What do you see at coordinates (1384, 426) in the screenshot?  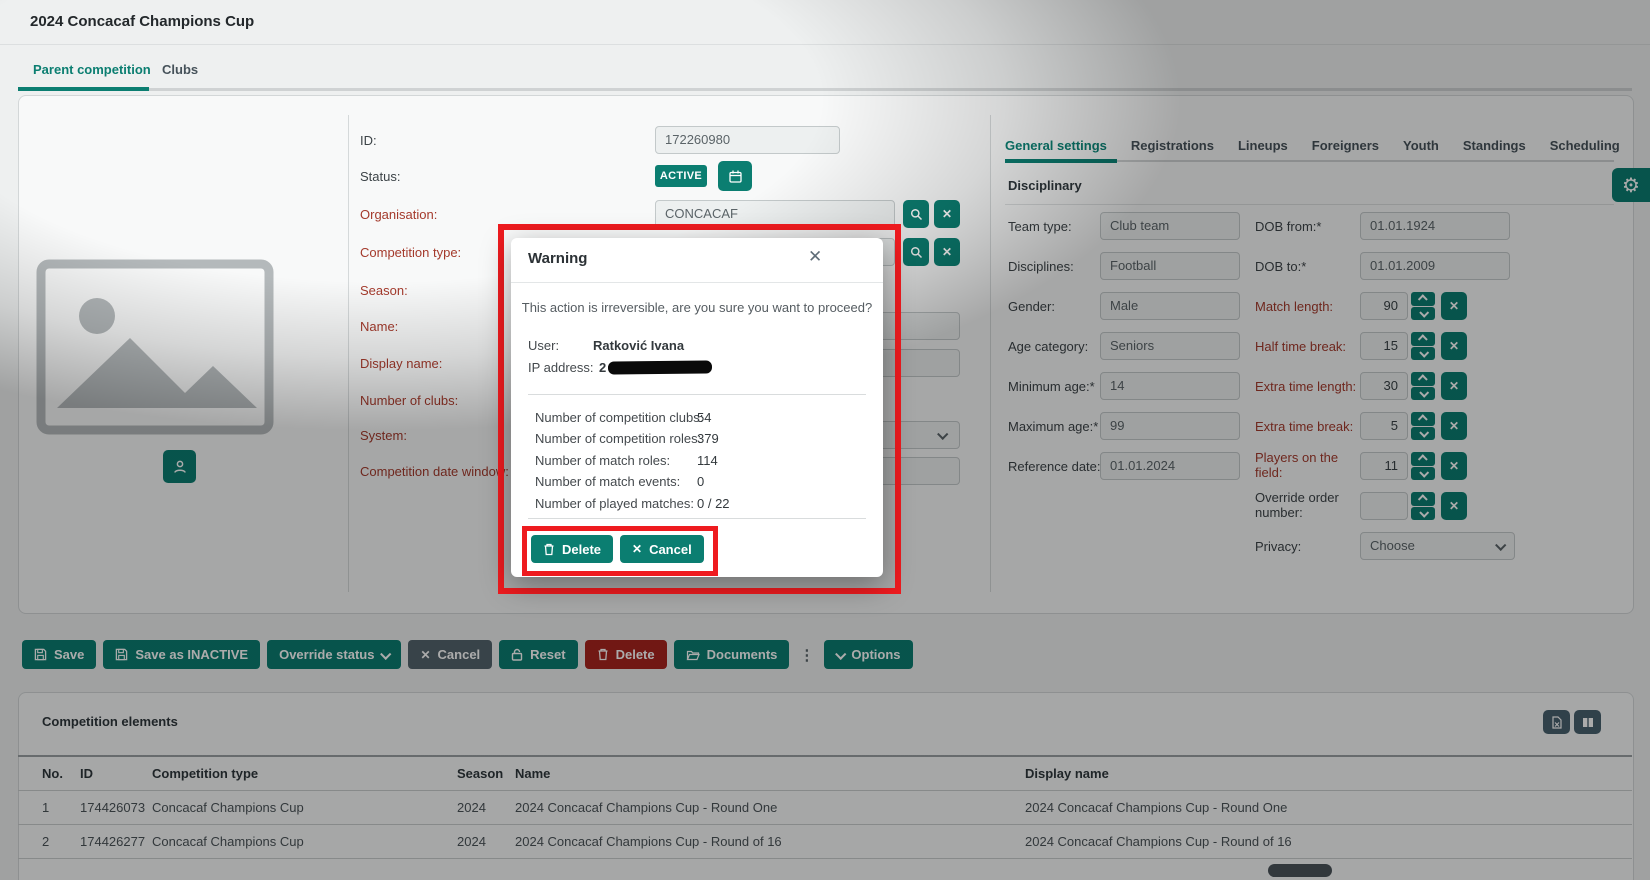 I see `extra-time-break-input: 5` at bounding box center [1384, 426].